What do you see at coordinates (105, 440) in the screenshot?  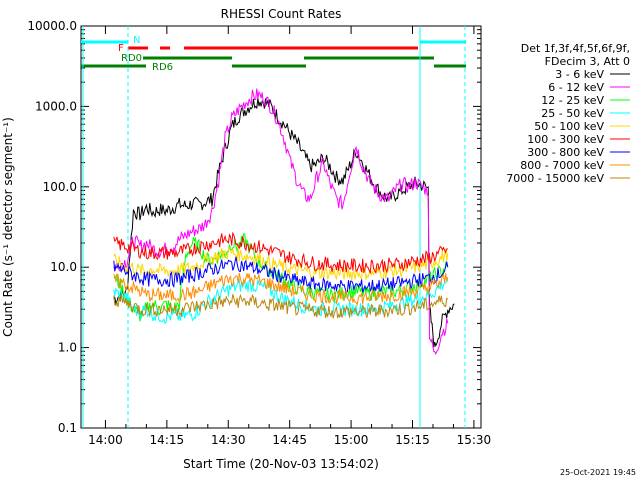 I see `x-tick-label: 14:00` at bounding box center [105, 440].